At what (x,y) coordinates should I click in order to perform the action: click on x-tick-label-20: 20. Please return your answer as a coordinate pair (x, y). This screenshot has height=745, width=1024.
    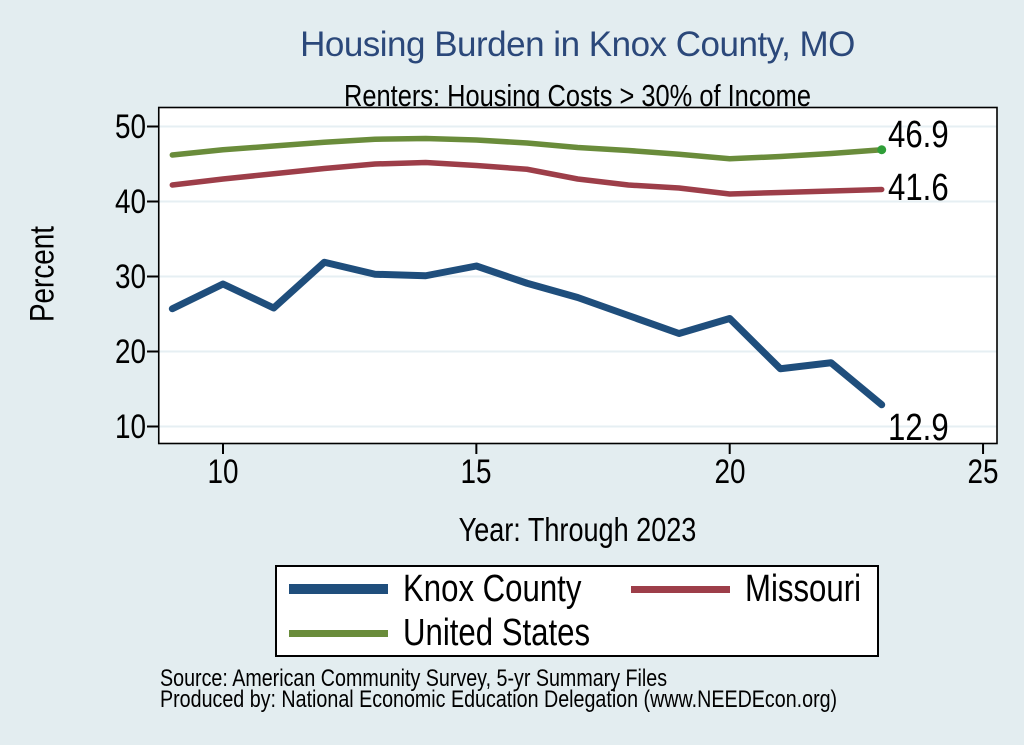
    Looking at the image, I should click on (730, 472).